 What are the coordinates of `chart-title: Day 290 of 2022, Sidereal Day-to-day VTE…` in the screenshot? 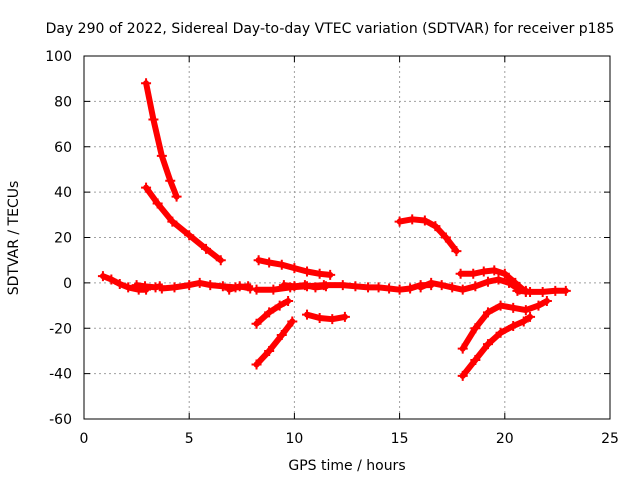 It's located at (330, 29).